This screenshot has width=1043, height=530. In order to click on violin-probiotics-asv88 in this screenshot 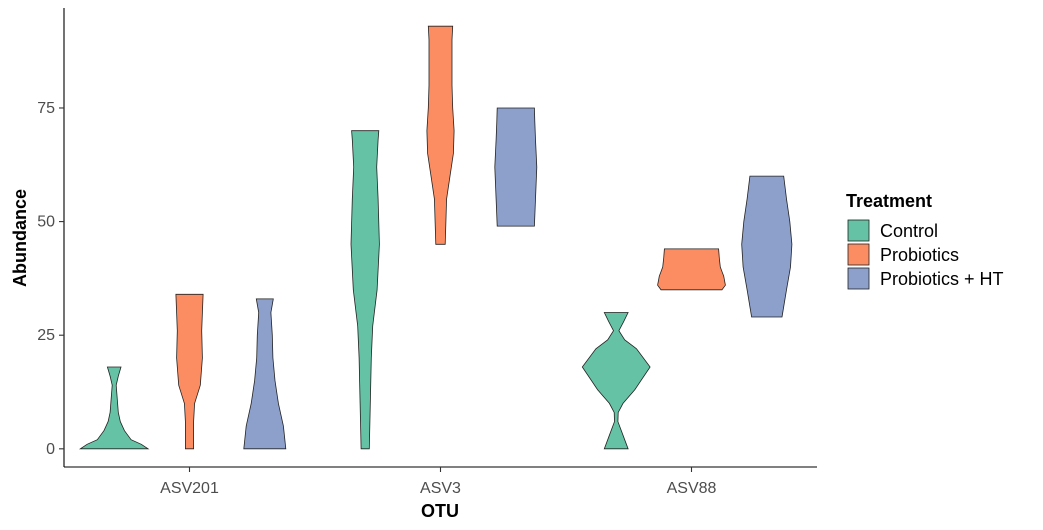, I will do `click(691, 269)`.